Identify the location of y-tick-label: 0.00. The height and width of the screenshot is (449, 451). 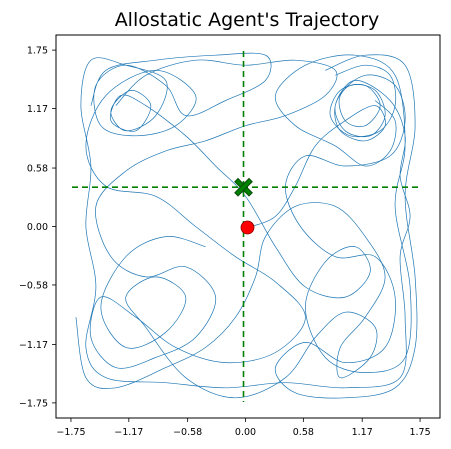
(37, 227).